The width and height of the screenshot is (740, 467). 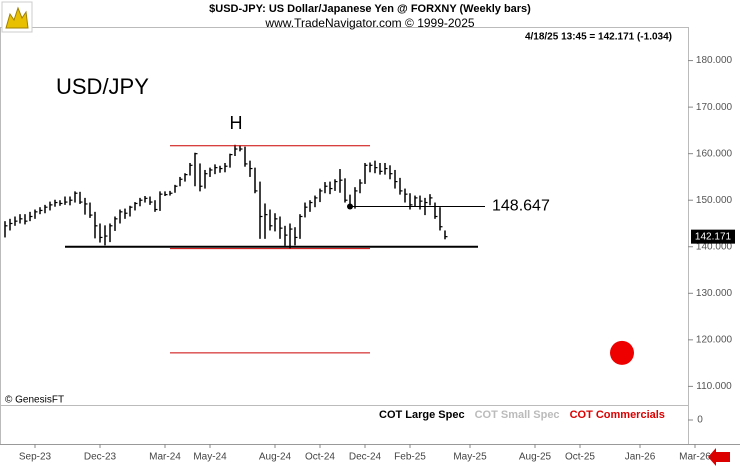 I want to click on chart-subtitle: www.TradeNavigator.com © 1999-2025, so click(x=369, y=23).